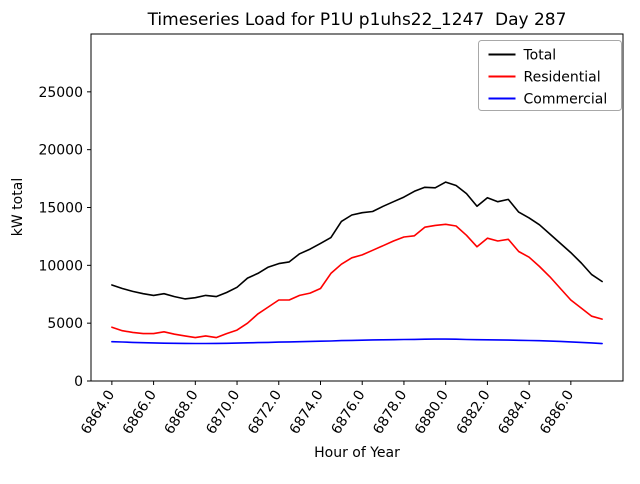  Describe the element at coordinates (357, 453) in the screenshot. I see `x-axis-label: Hour of Year` at that location.